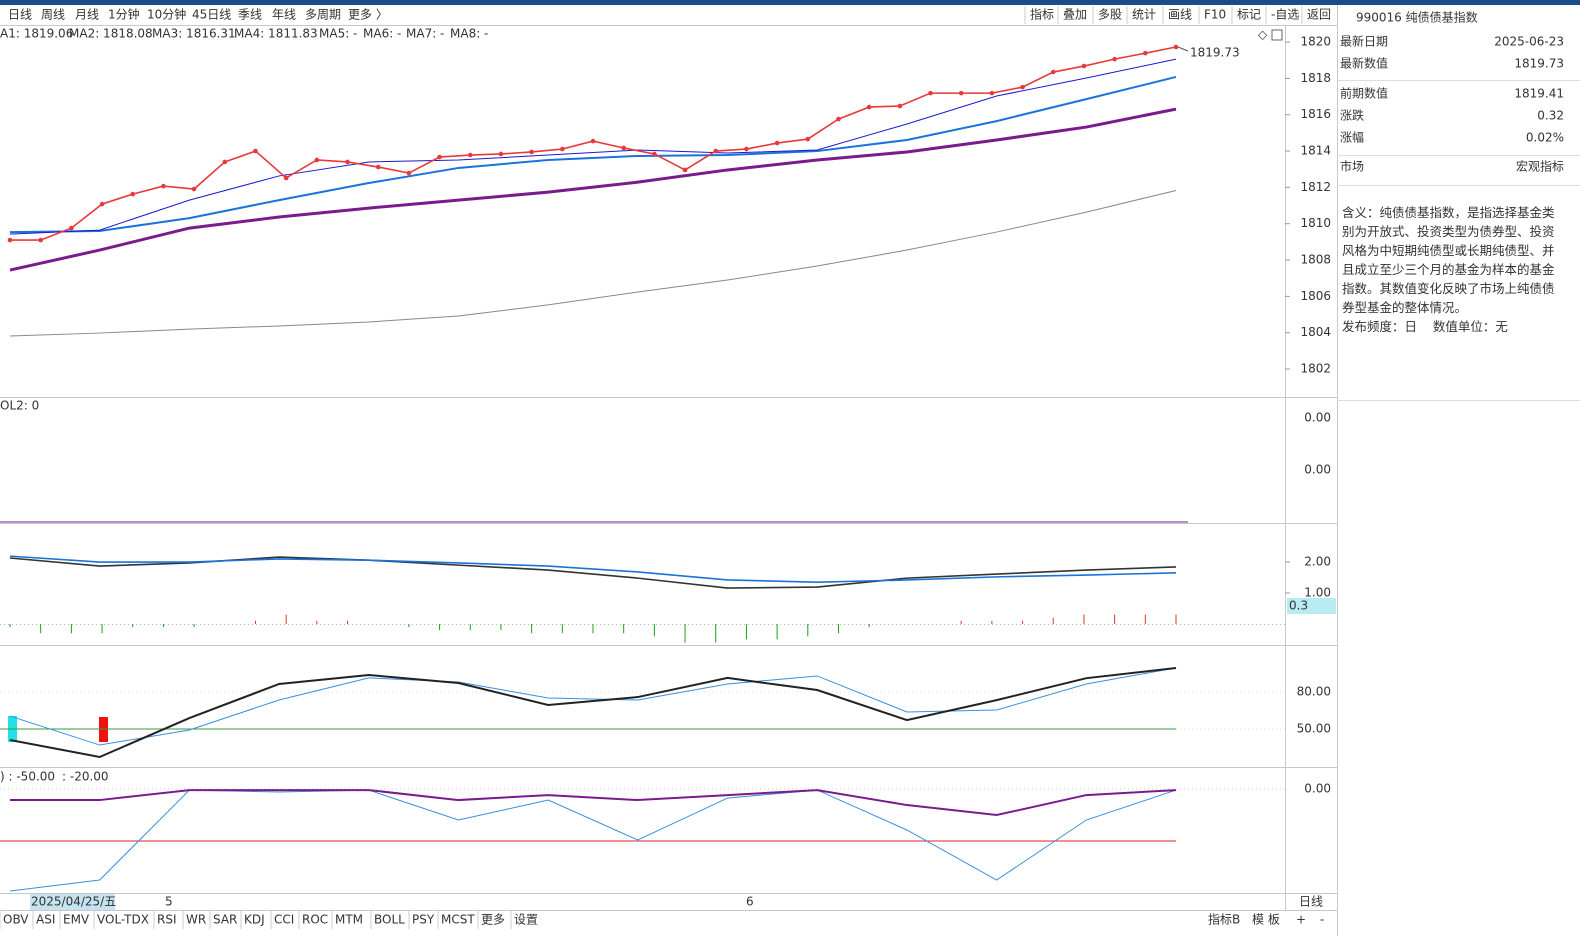 The height and width of the screenshot is (936, 1580). What do you see at coordinates (1263, 35) in the screenshot?
I see `icon: ◇` at bounding box center [1263, 35].